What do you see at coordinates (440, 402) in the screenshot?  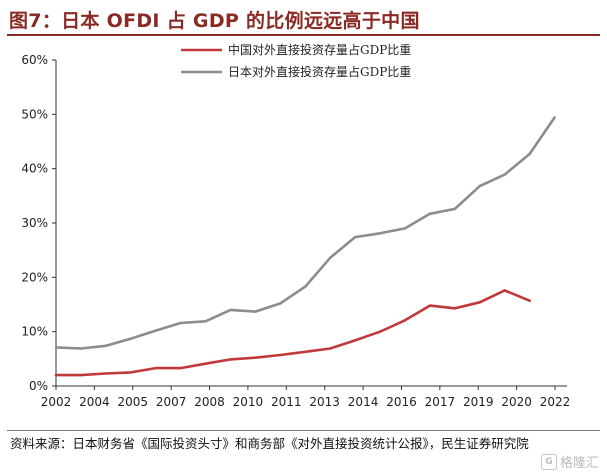 I see `x-tick-label: 2017` at bounding box center [440, 402].